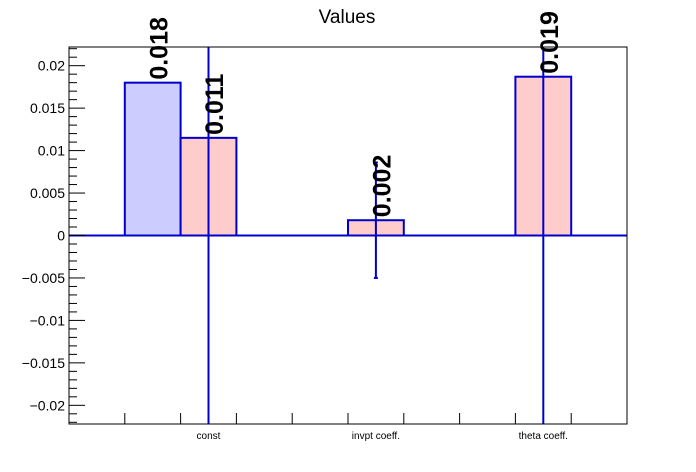 This screenshot has height=472, width=696. Describe the element at coordinates (376, 436) in the screenshot. I see `category-label: invpt coeff.` at that location.